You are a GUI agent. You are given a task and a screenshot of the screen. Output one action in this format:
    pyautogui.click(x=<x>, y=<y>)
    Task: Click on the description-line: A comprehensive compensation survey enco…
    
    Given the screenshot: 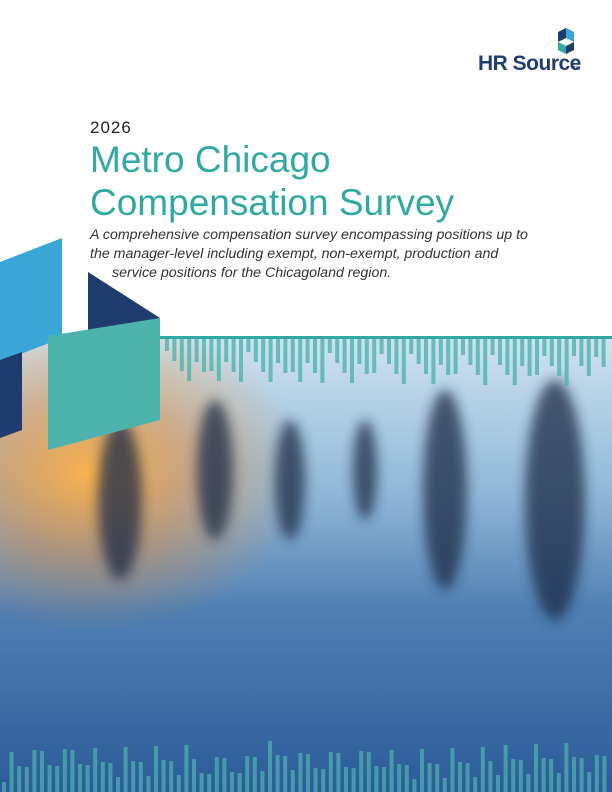 What is the action you would take?
    pyautogui.click(x=308, y=235)
    